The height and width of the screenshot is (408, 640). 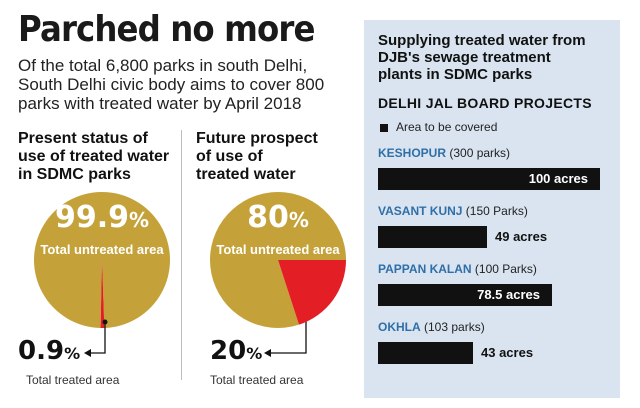 I want to click on bar-value-label: 49 acres, so click(x=521, y=236).